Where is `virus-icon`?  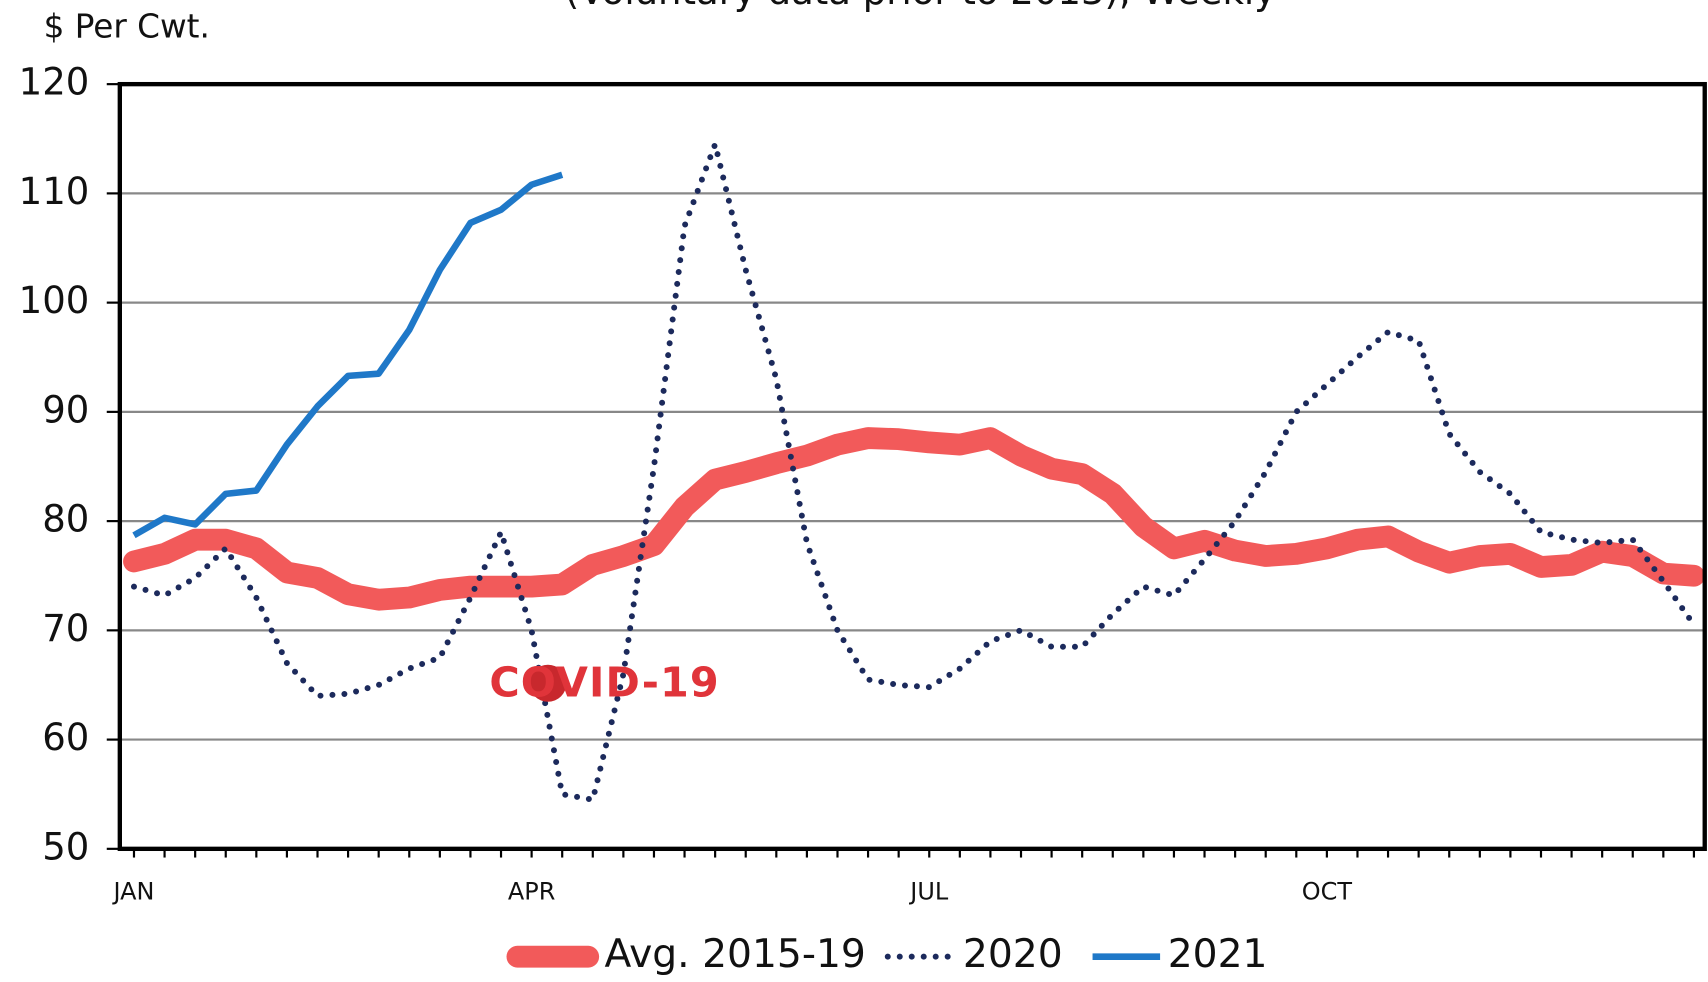
virus-icon is located at coordinates (548, 683).